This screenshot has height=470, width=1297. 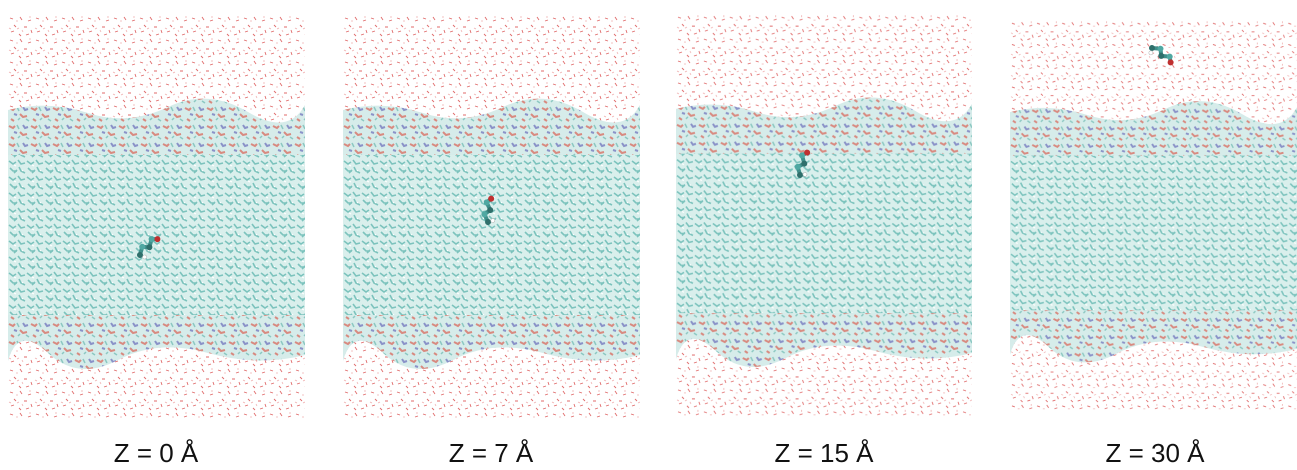 I want to click on panel-label: Z = 0 Å, so click(x=156, y=453).